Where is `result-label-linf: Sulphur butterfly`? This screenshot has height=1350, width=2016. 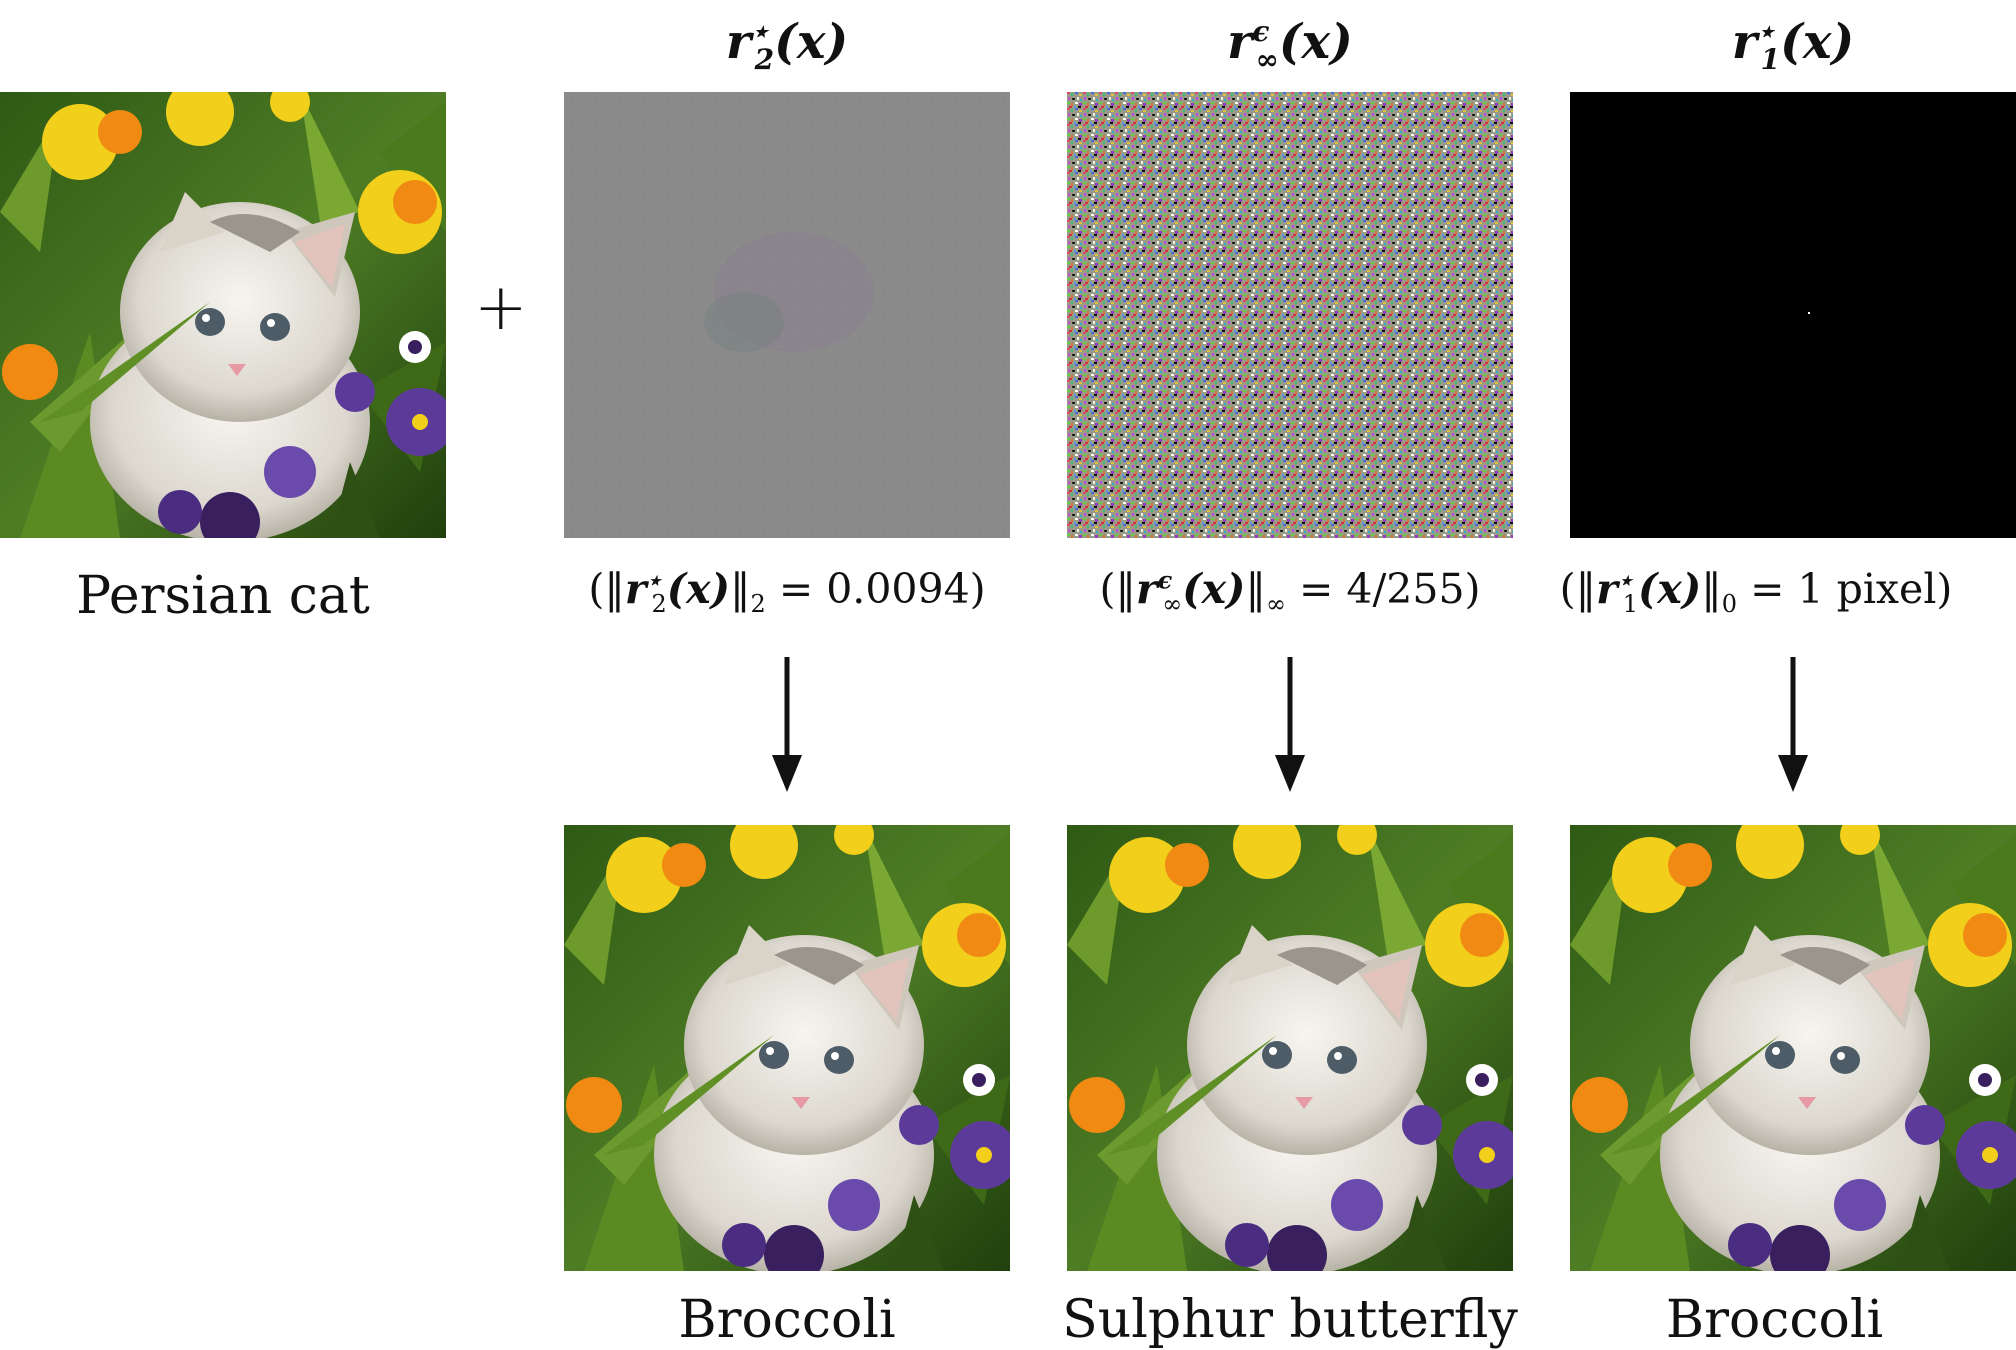 result-label-linf: Sulphur butterfly is located at coordinates (1290, 1320).